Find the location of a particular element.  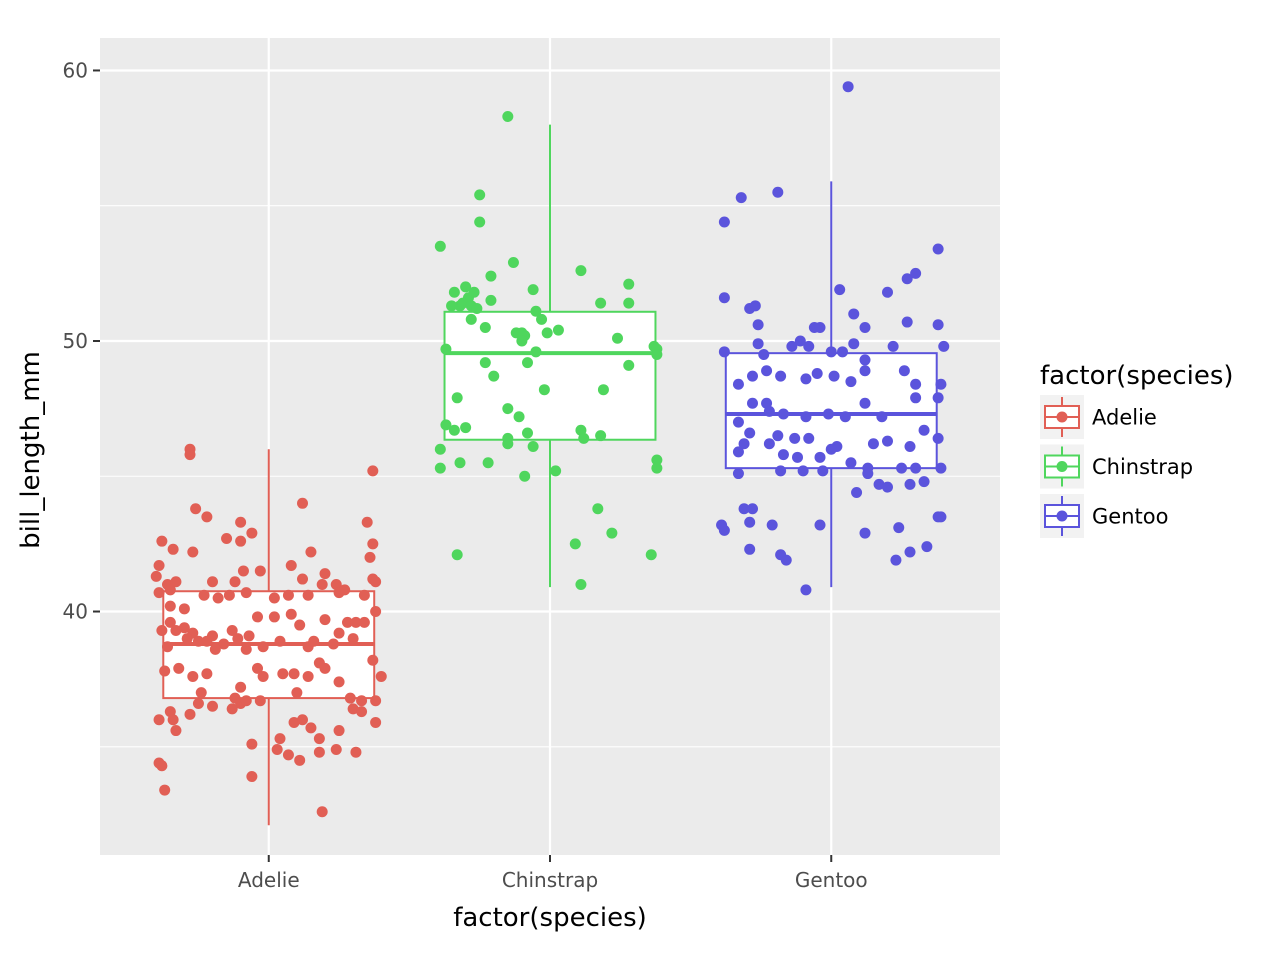

x-tick-label: Adelie is located at coordinates (269, 880).